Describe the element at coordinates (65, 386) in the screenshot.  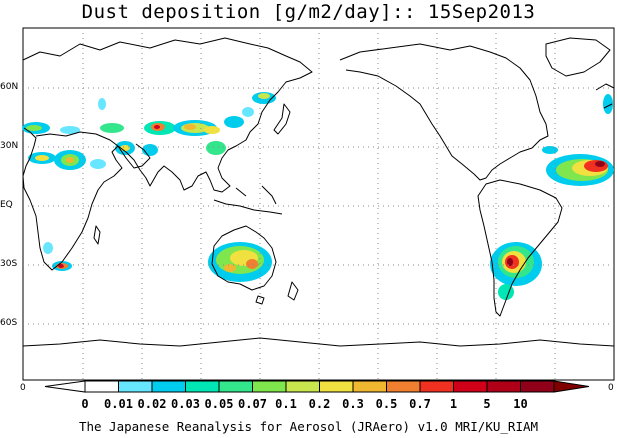
I see `colorbar-triangle-left` at that location.